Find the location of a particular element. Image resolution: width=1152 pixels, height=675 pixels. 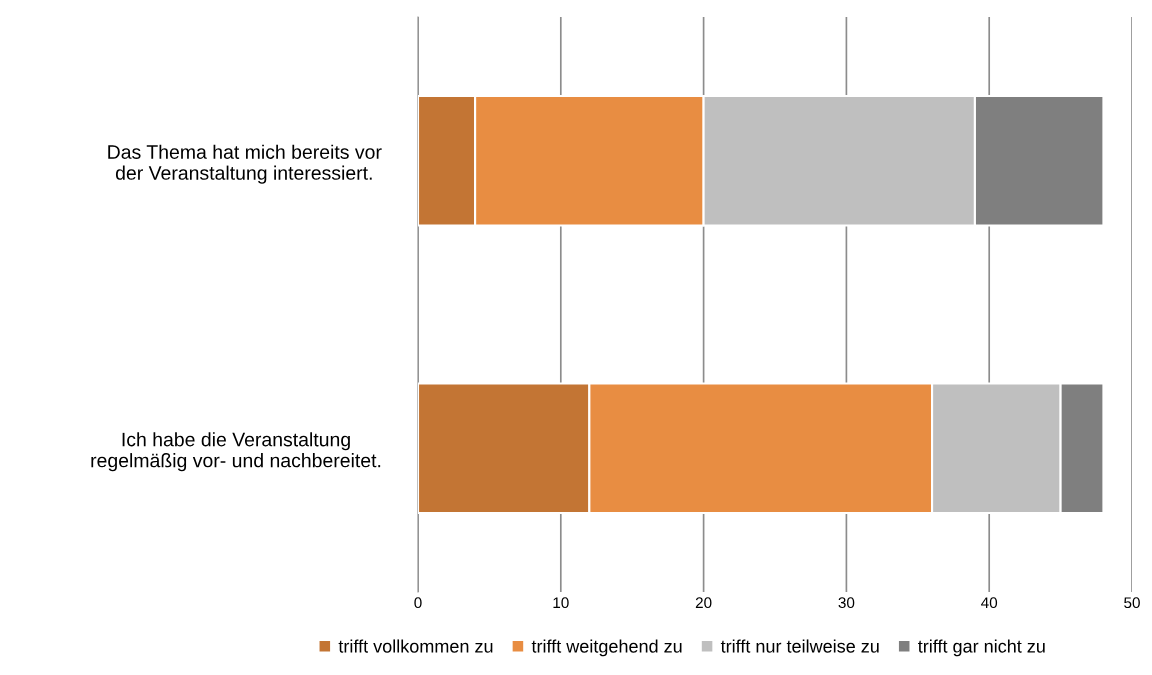

legend-label: trifft gar nicht zu is located at coordinates (981, 648).